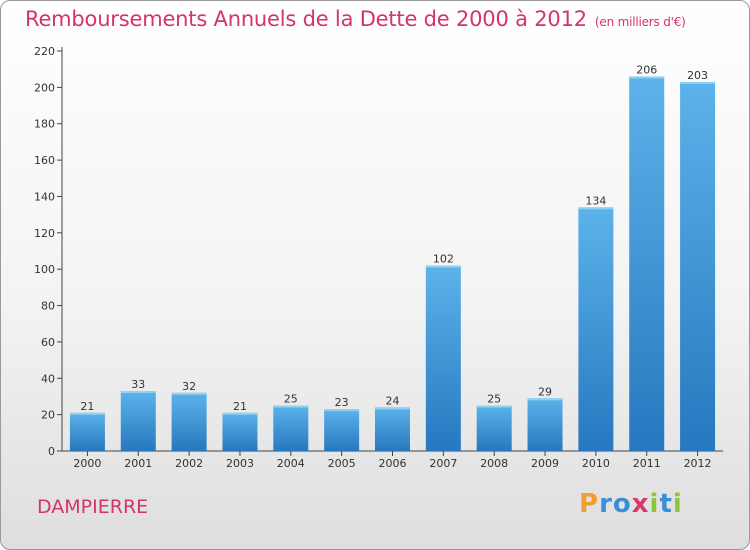 The height and width of the screenshot is (550, 750). I want to click on y-tick-label: 20, so click(48, 415).